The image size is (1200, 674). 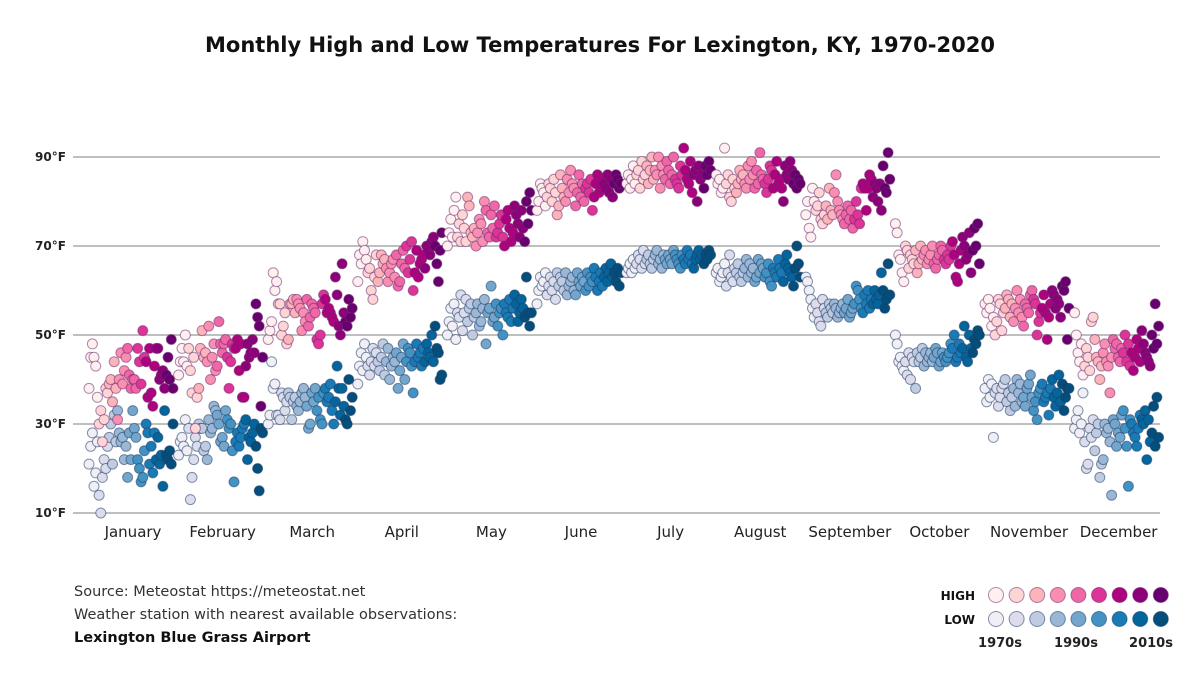 What do you see at coordinates (939, 532) in the screenshot?
I see `month-label: October` at bounding box center [939, 532].